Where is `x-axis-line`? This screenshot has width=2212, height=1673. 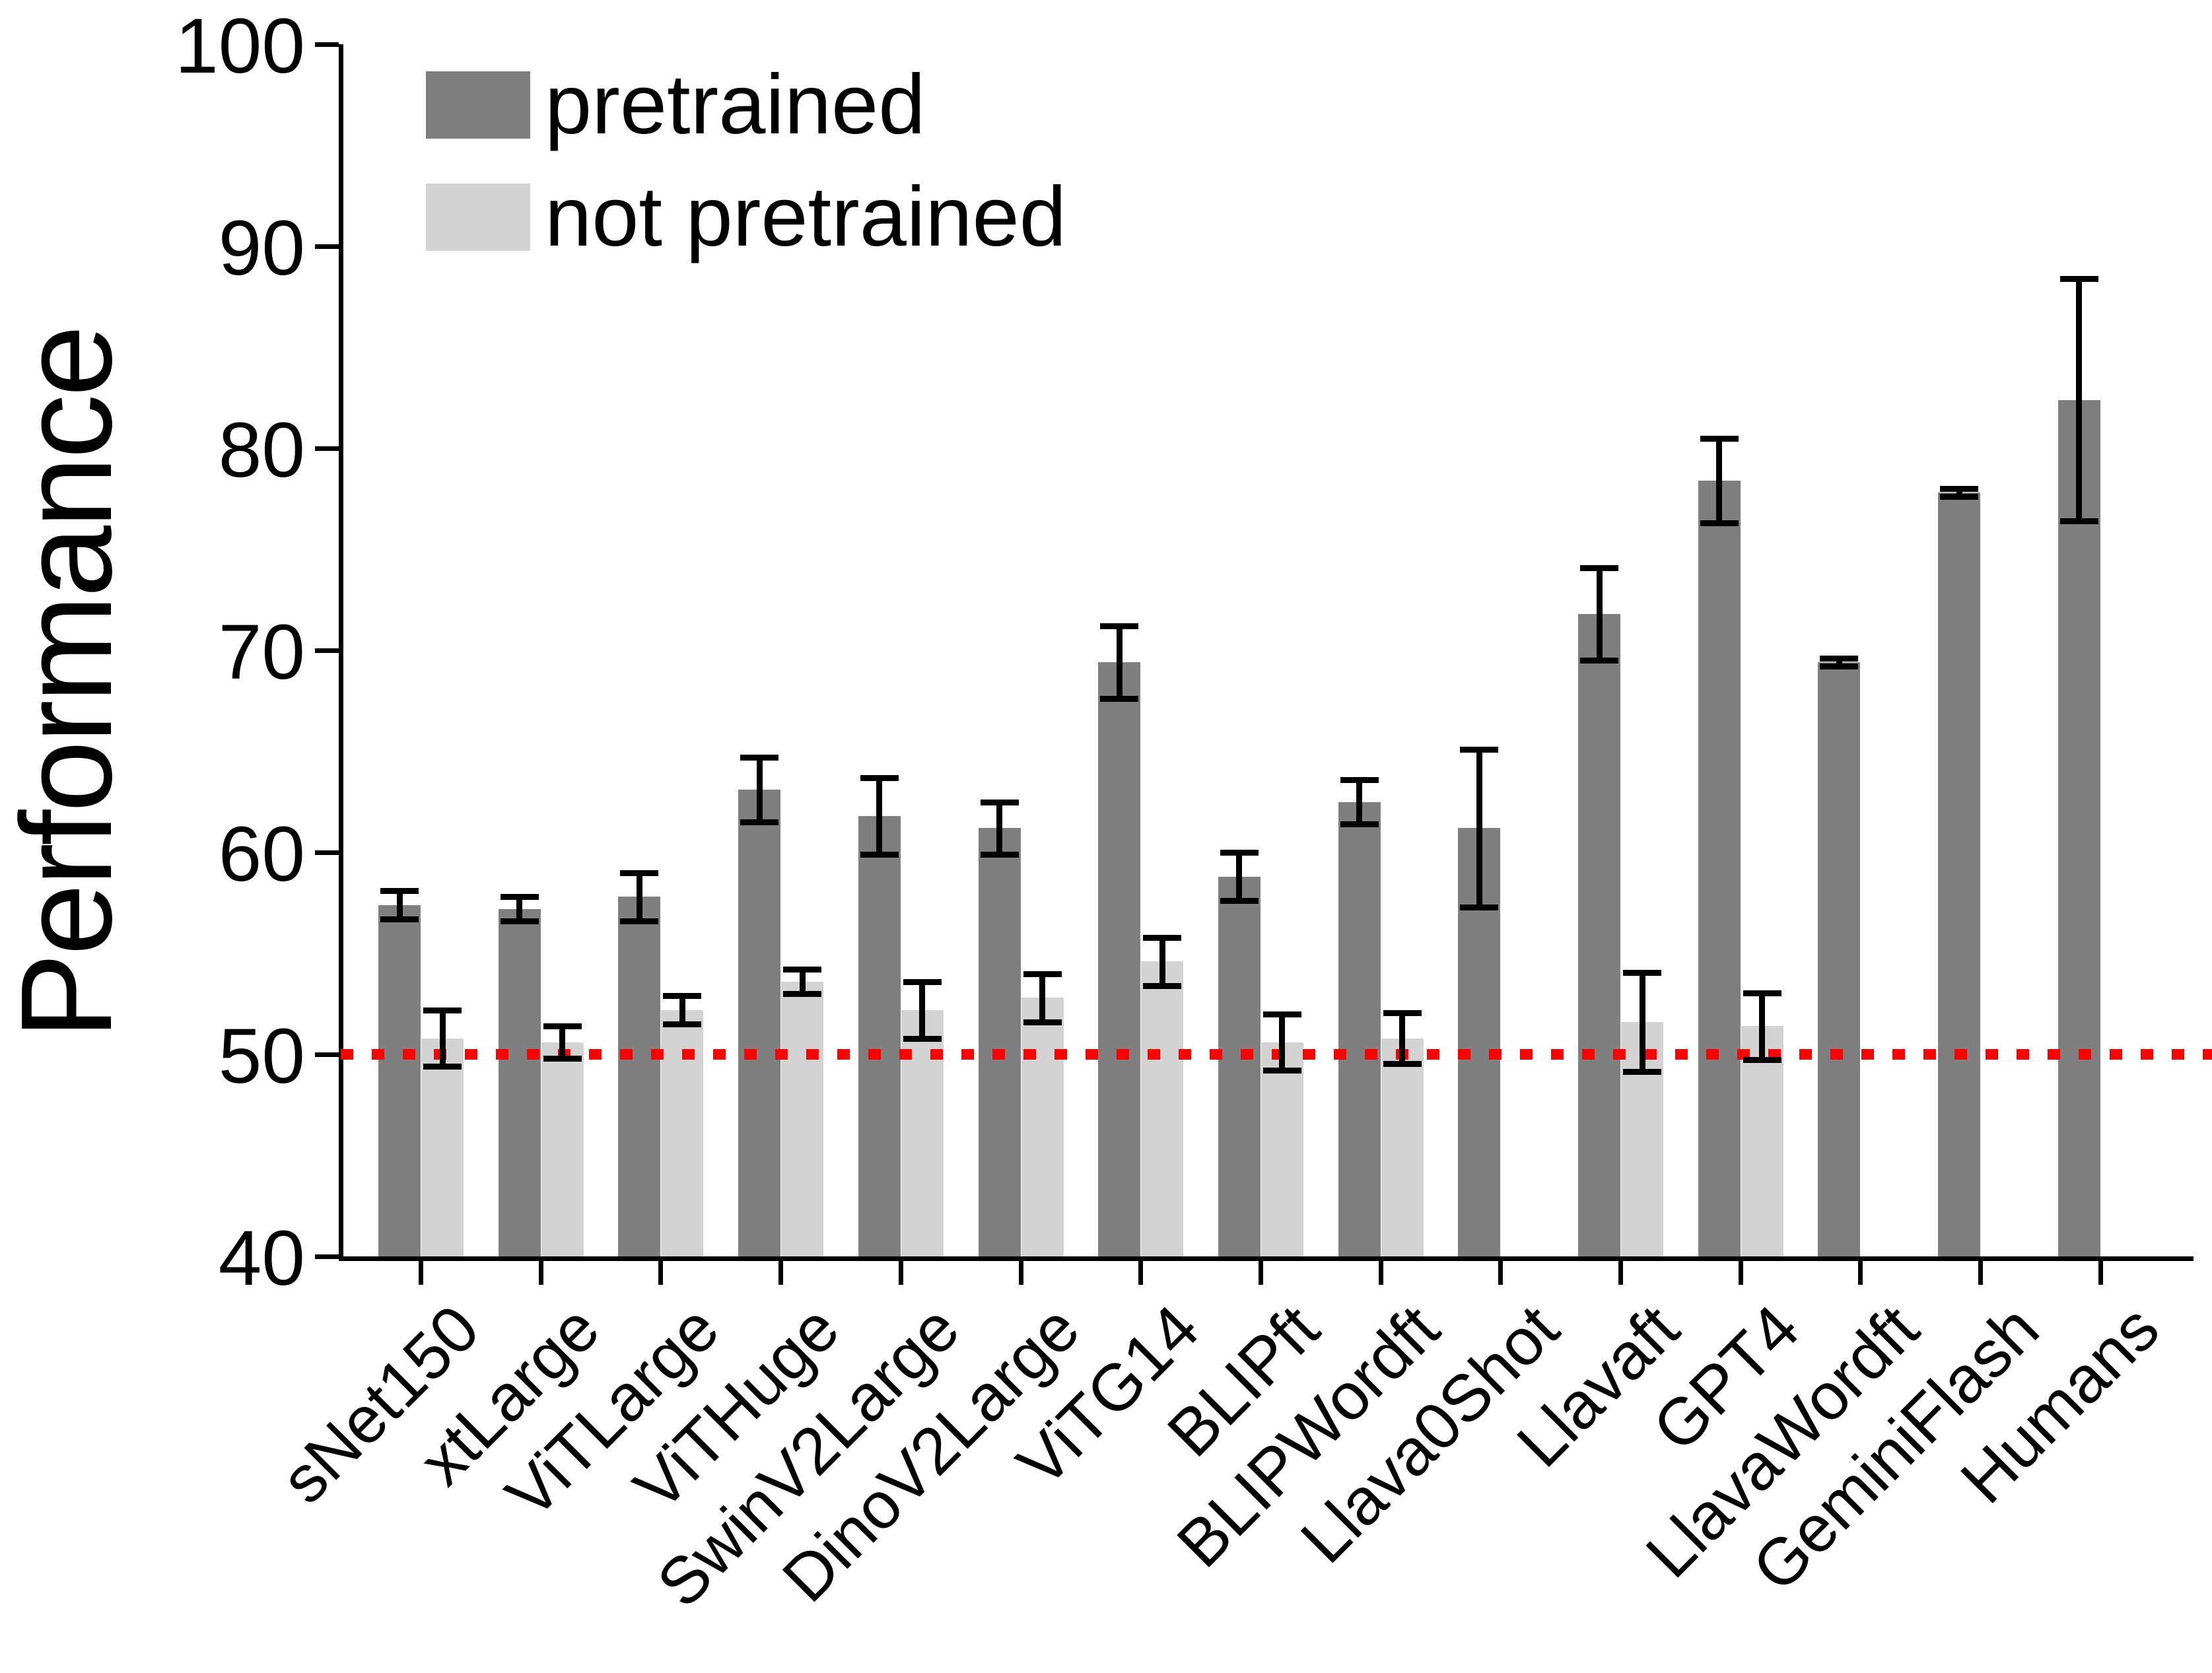
x-axis-line is located at coordinates (1266, 1258).